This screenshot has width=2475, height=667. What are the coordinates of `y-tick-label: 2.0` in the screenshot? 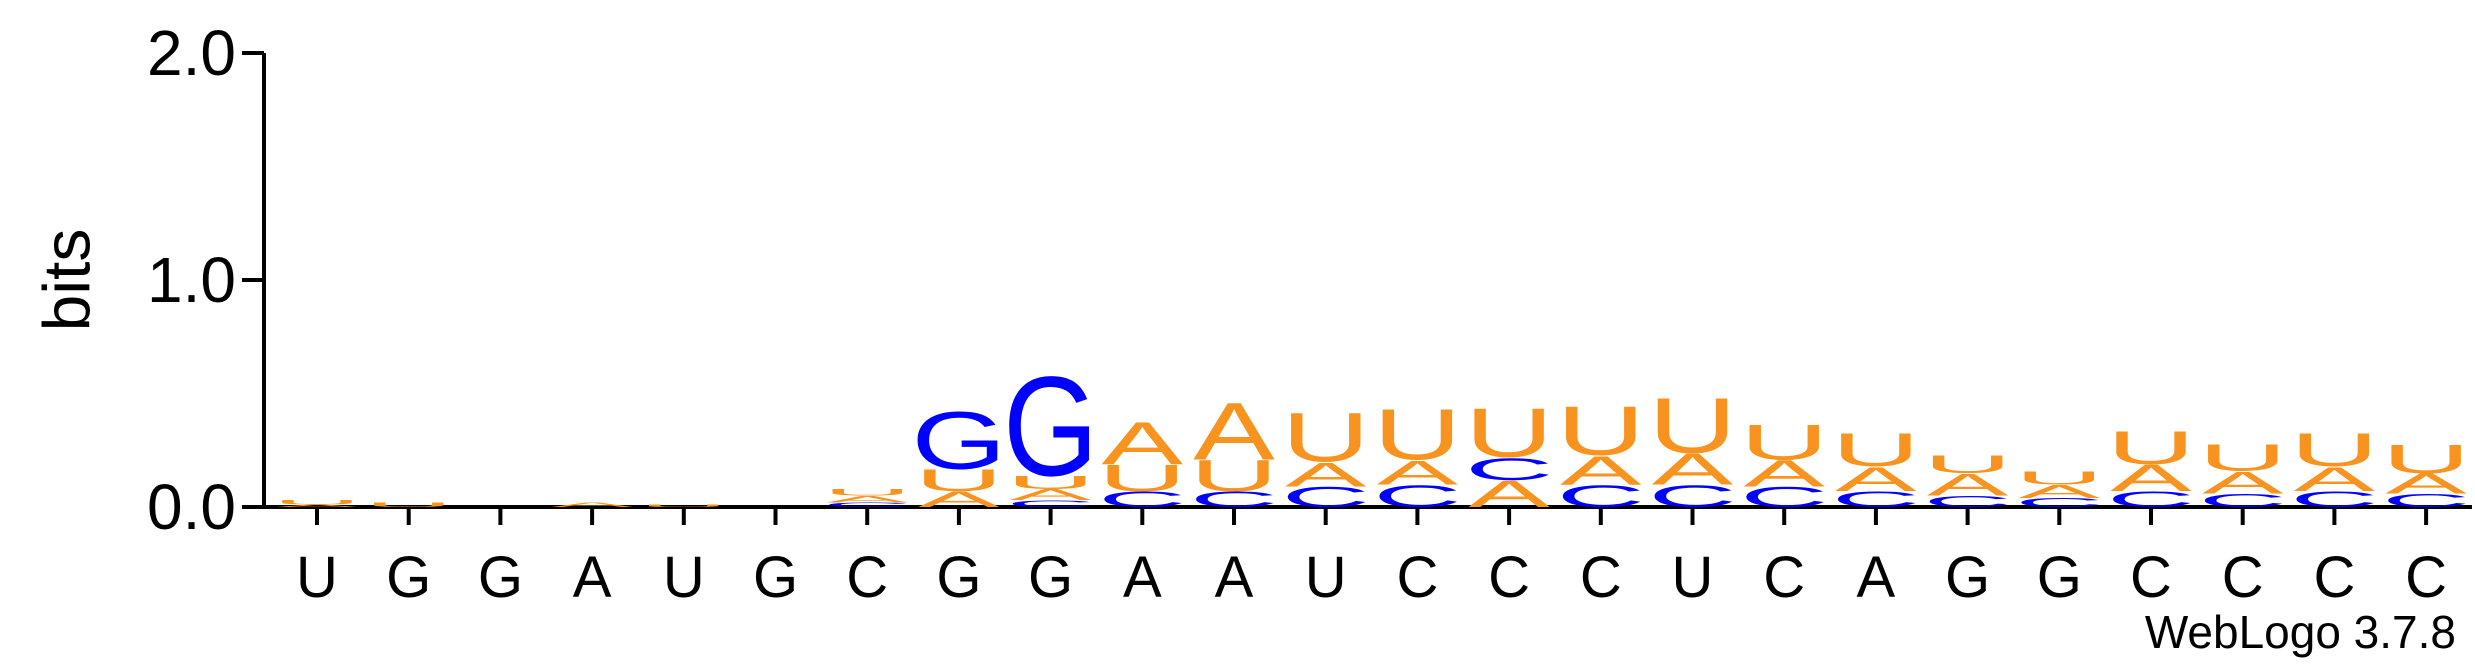 It's located at (191, 53).